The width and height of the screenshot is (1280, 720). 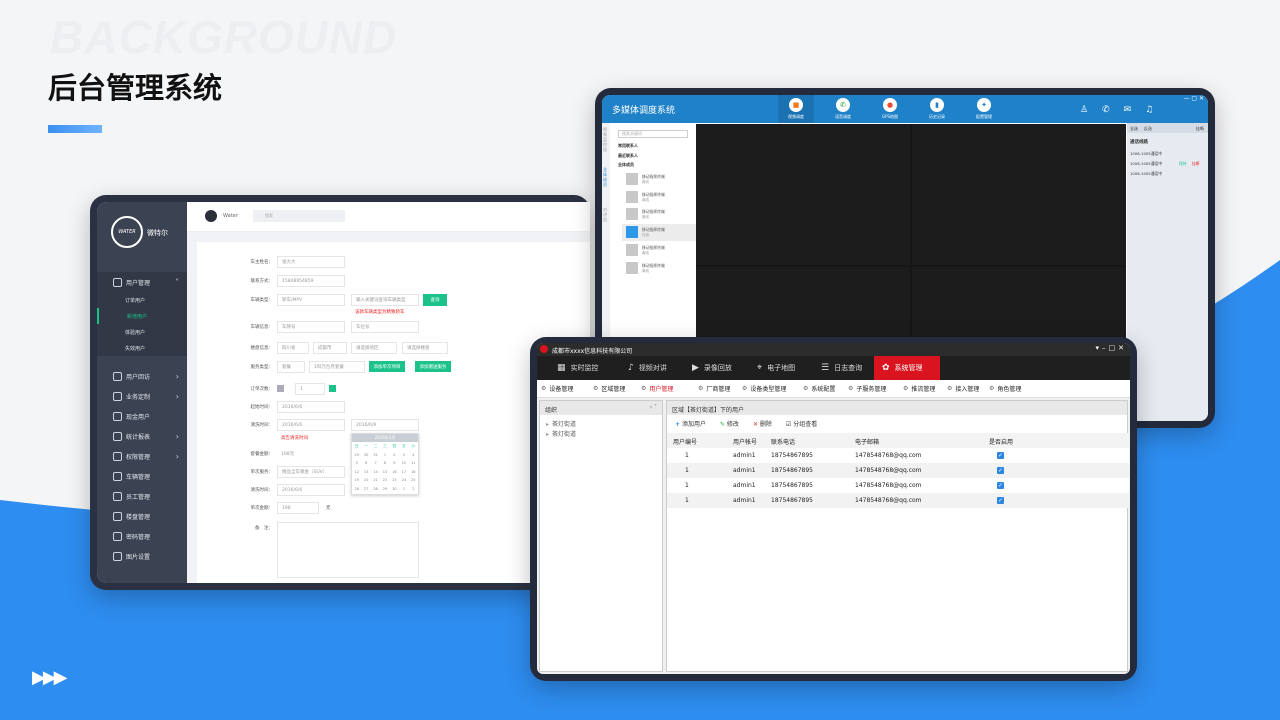 I want to click on note-textarea, so click(x=348, y=550).